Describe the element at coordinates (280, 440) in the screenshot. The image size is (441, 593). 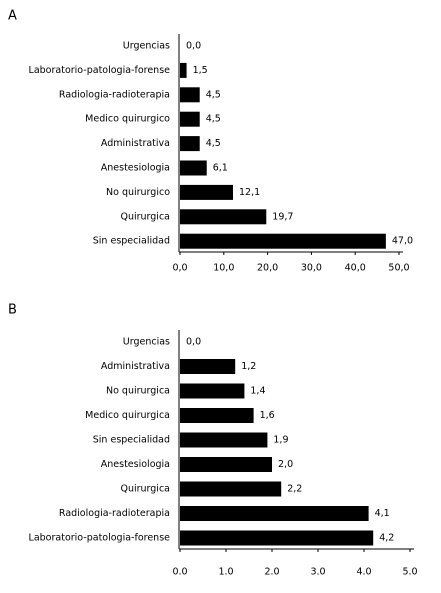
I see `value-label: 1,9` at that location.